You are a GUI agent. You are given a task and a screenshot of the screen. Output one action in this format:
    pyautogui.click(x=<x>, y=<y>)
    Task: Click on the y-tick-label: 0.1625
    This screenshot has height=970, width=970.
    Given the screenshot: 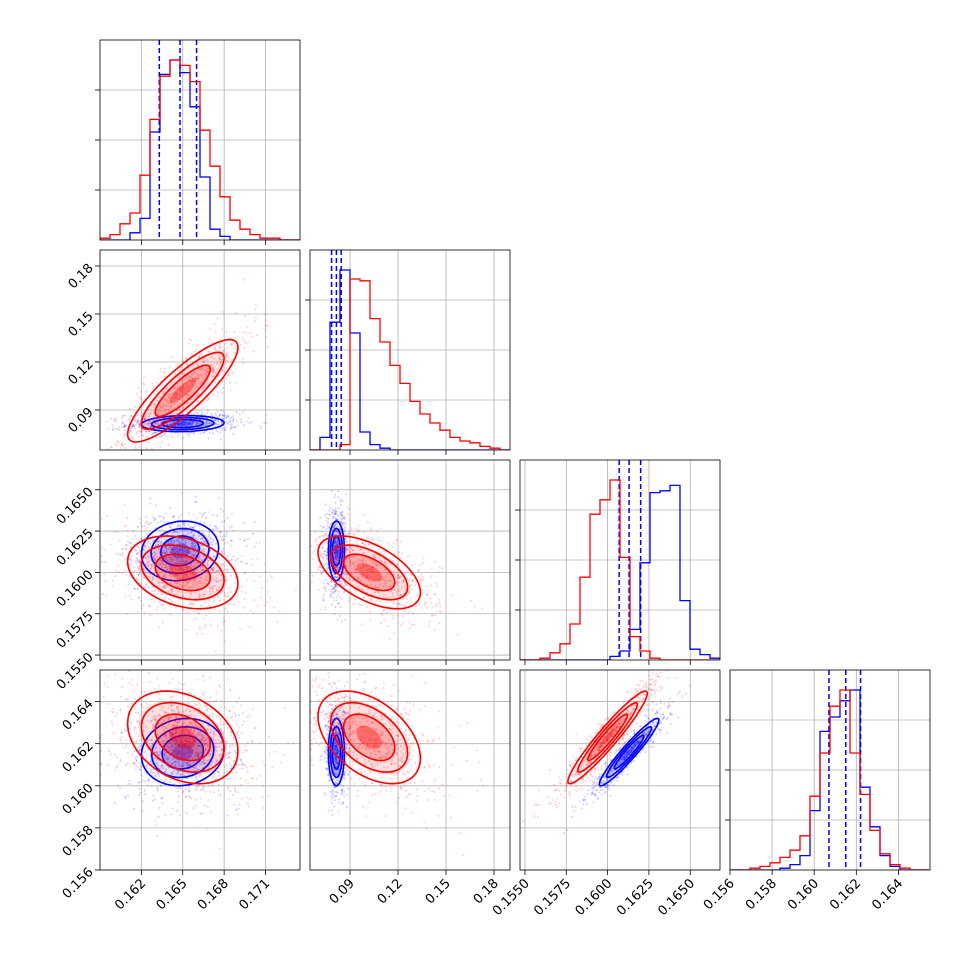 What is the action you would take?
    pyautogui.click(x=75, y=547)
    